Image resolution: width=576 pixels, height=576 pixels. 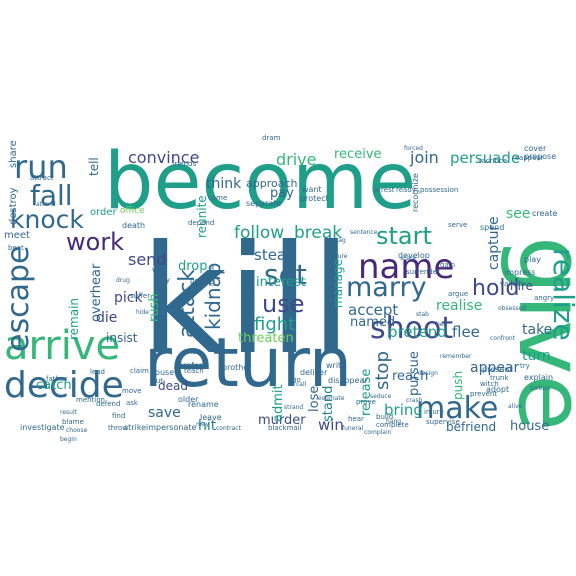 I want to click on word-drive: drive, so click(x=296, y=159).